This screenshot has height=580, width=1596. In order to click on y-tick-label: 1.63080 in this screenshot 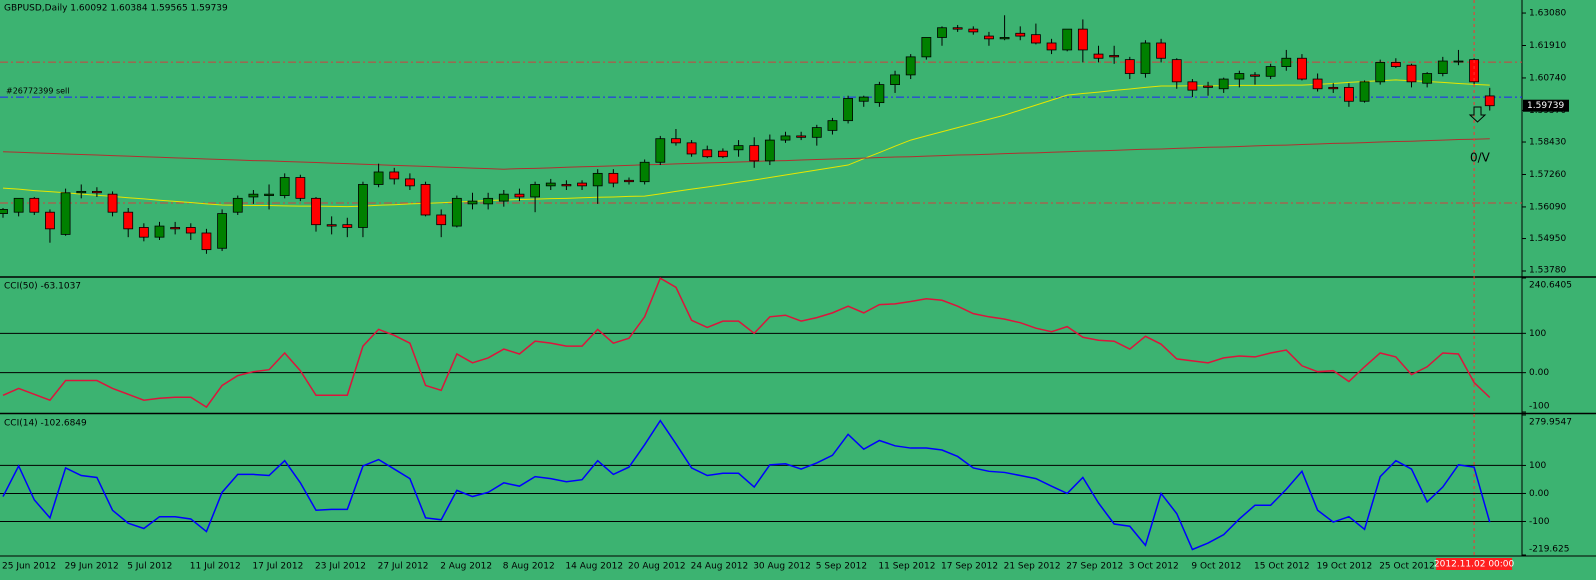, I will do `click(1547, 14)`.